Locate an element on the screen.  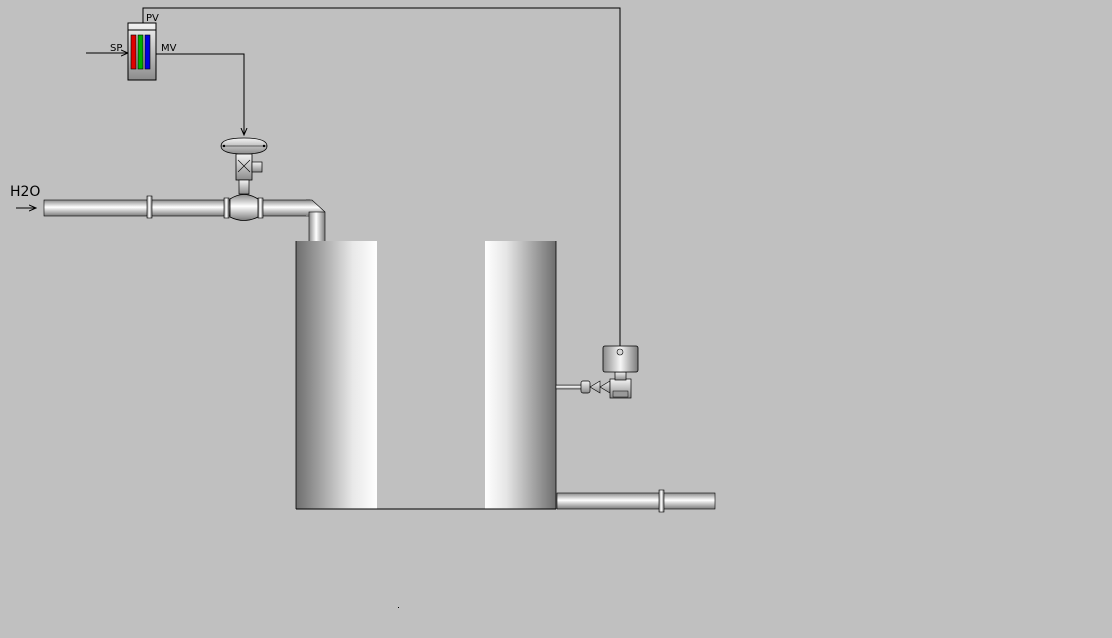
outlet-pipe is located at coordinates (636, 501).